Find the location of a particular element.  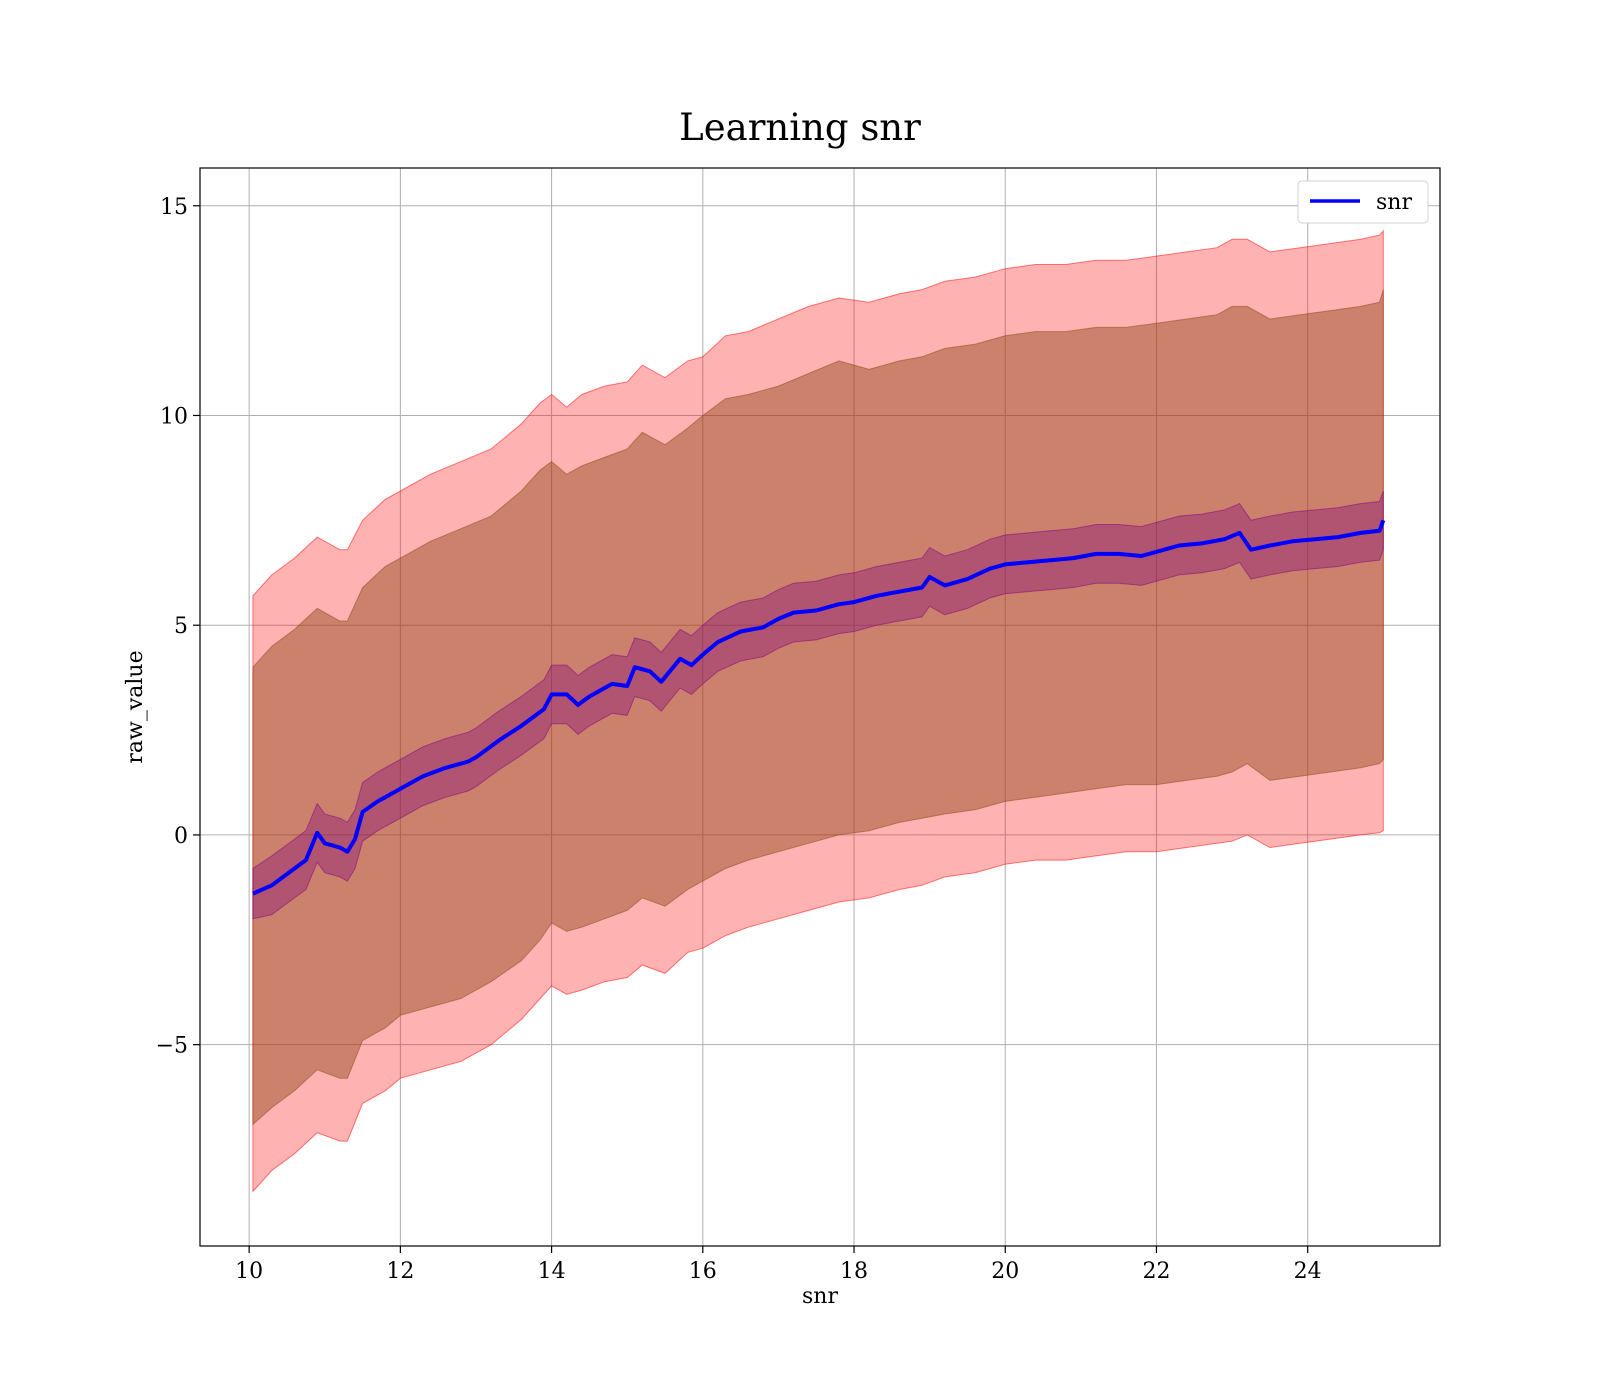

y-tick-label: 5 is located at coordinates (181, 626).